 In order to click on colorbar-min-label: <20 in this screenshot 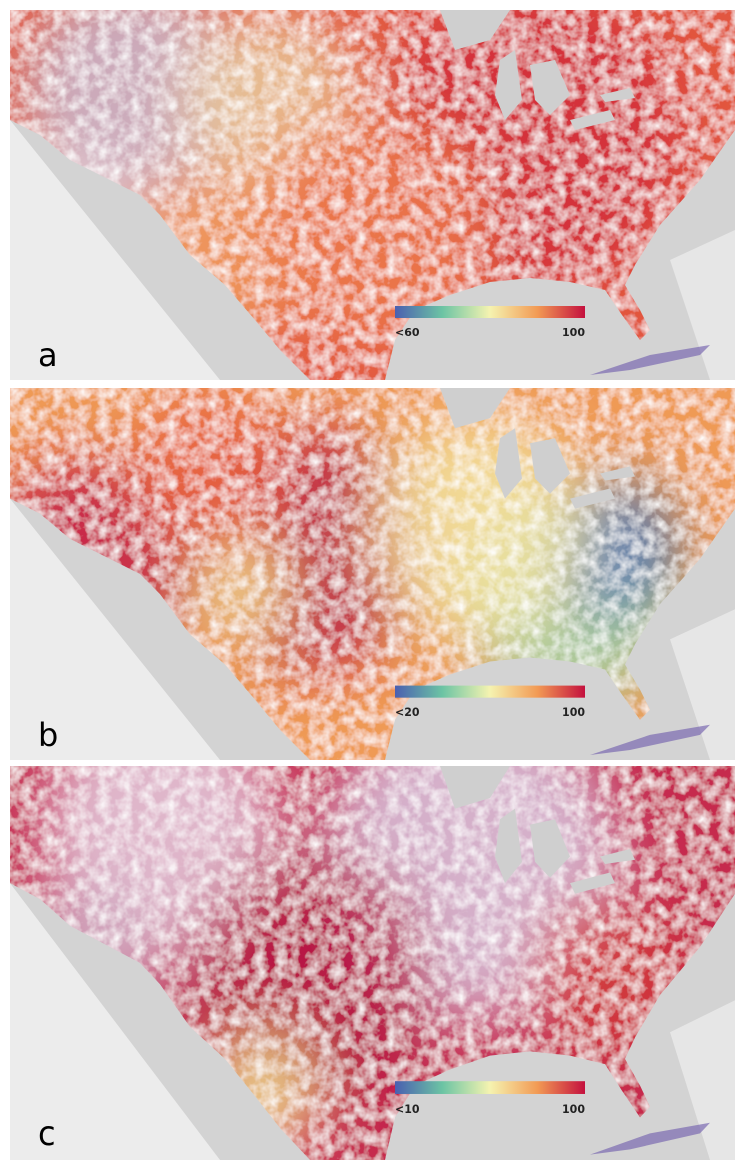, I will do `click(407, 712)`.